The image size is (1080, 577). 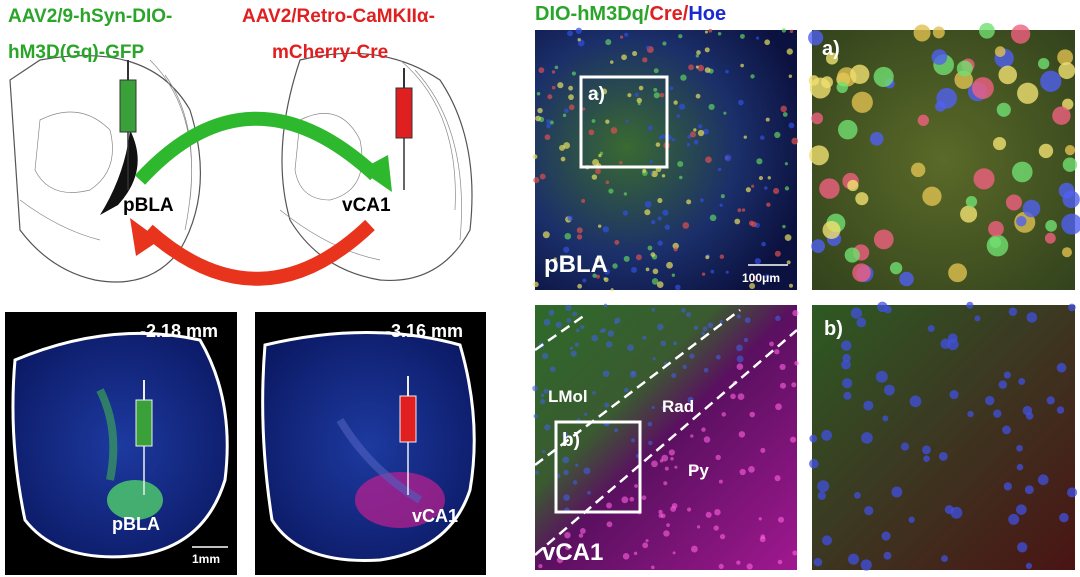 I want to click on panel-vca1-label: vCA1, so click(x=572, y=552).